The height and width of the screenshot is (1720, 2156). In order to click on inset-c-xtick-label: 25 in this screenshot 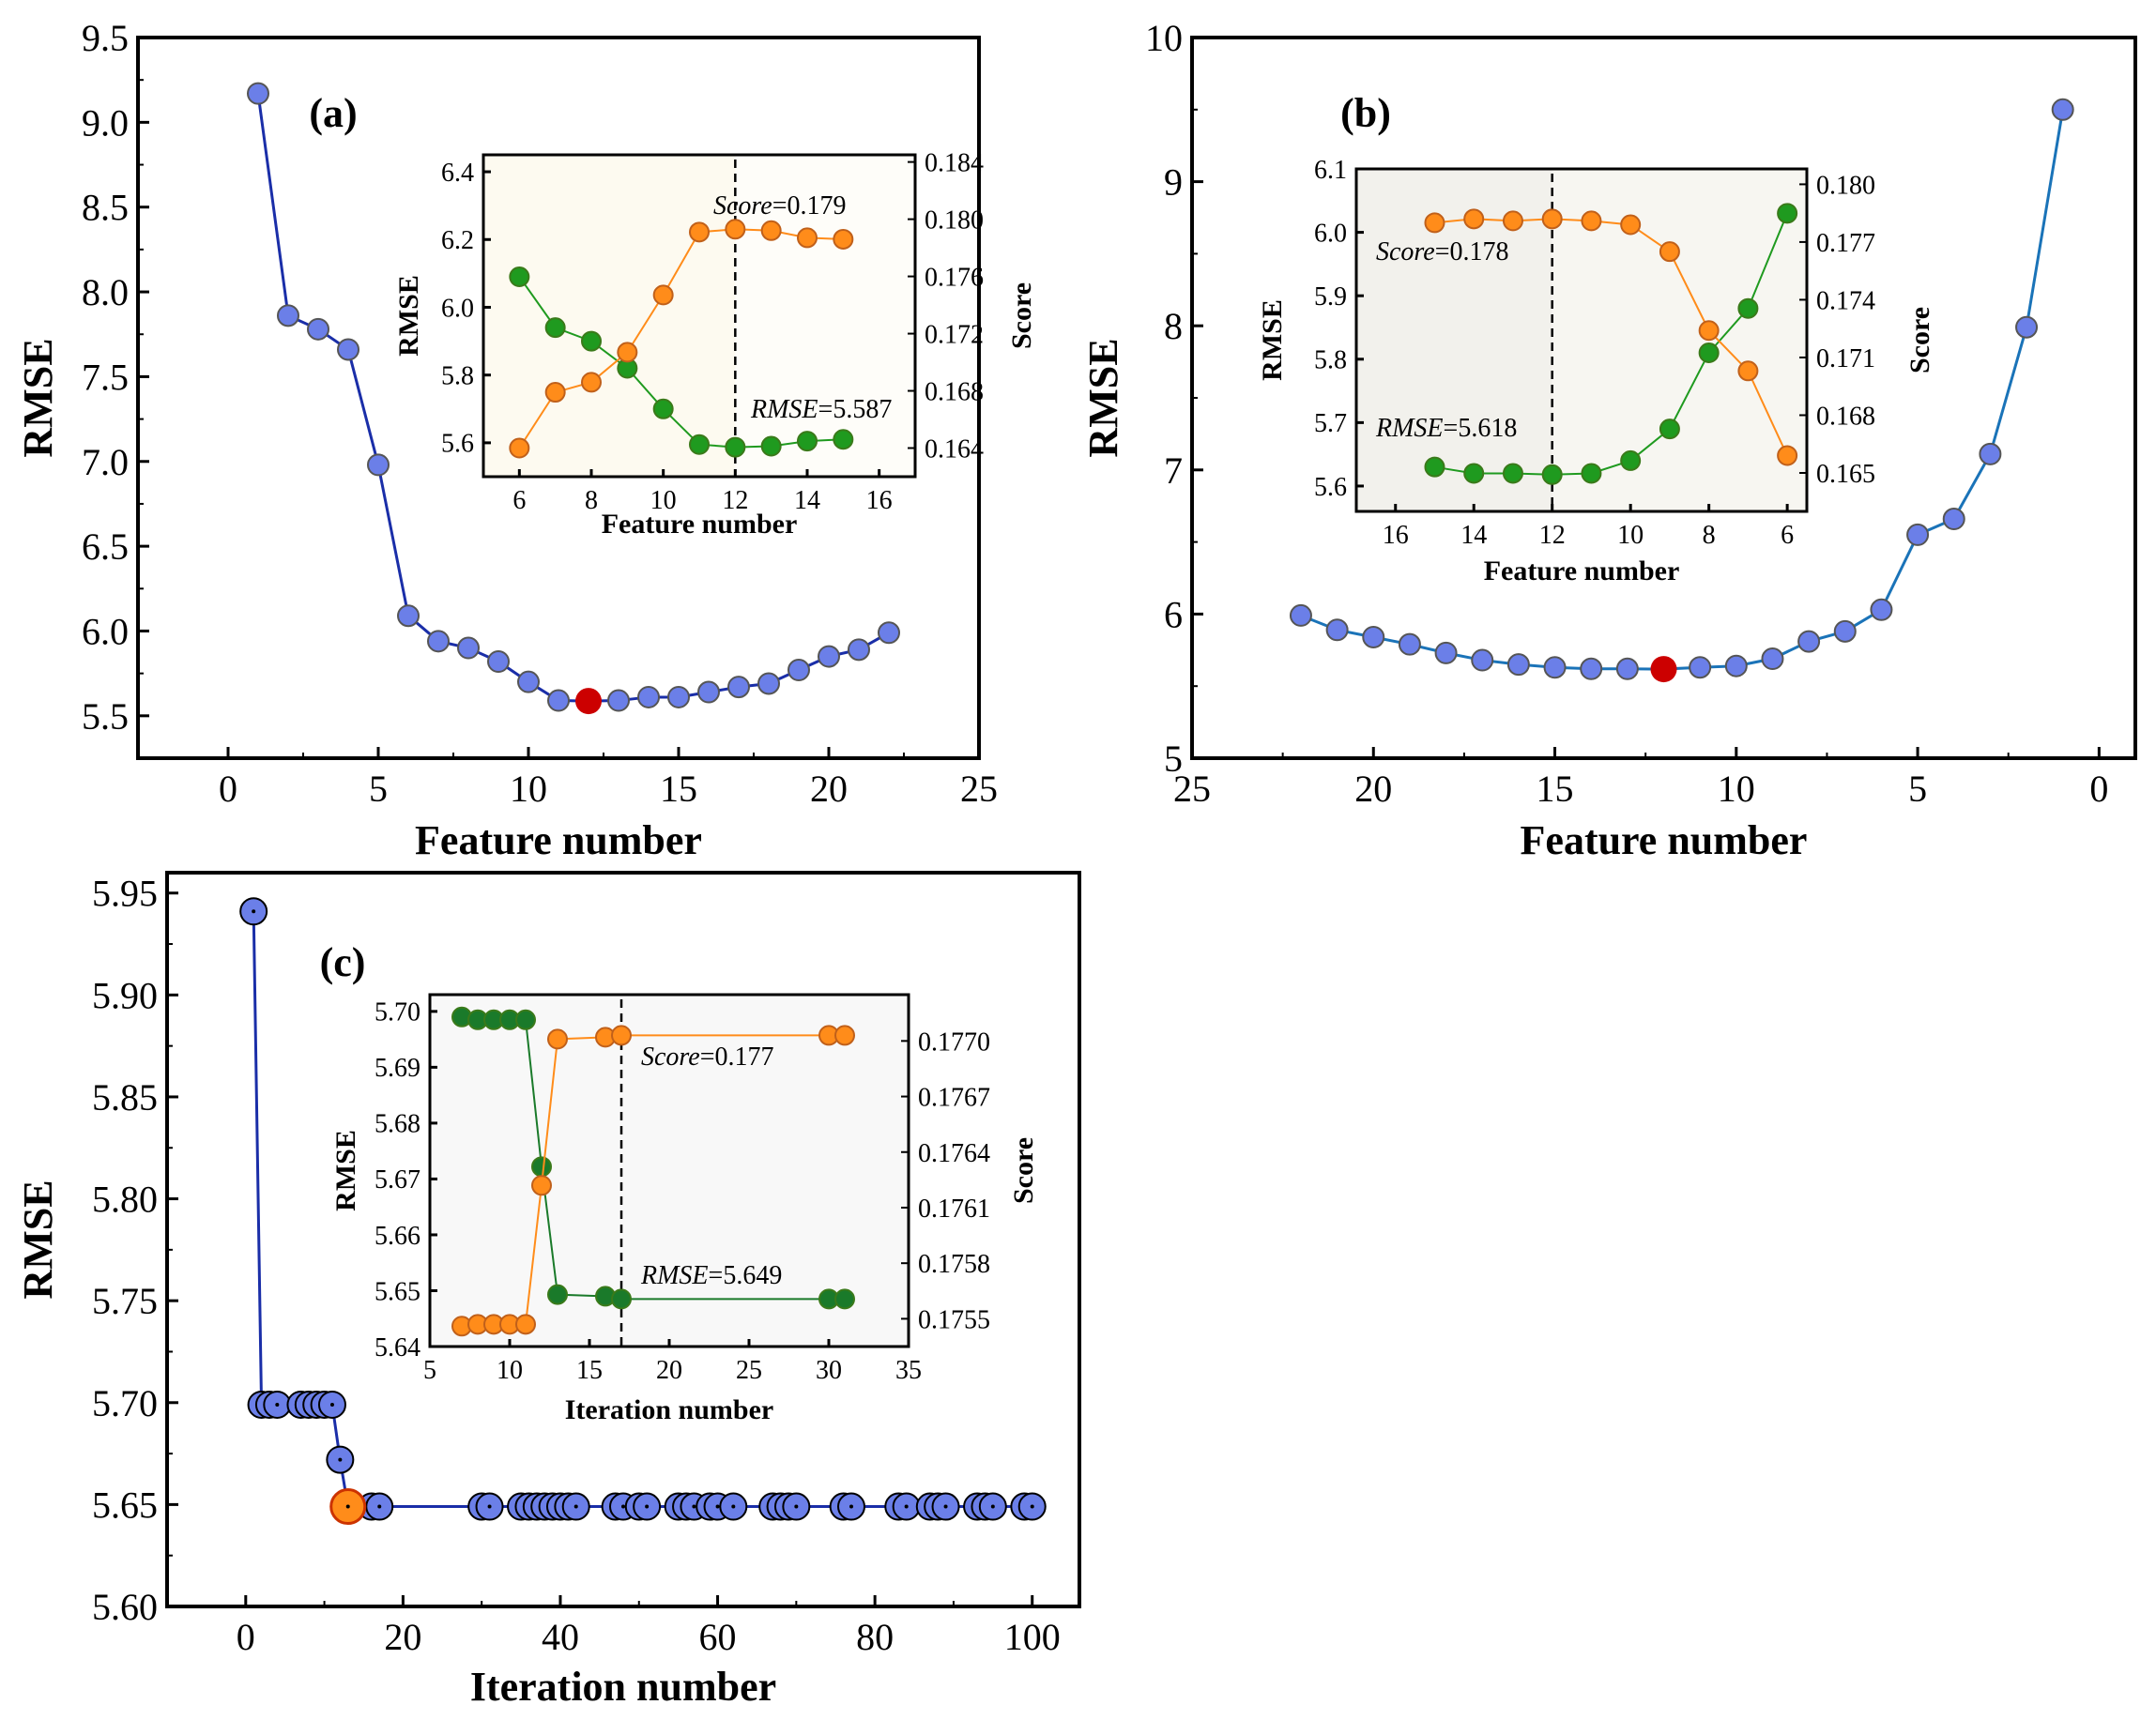, I will do `click(749, 1370)`.